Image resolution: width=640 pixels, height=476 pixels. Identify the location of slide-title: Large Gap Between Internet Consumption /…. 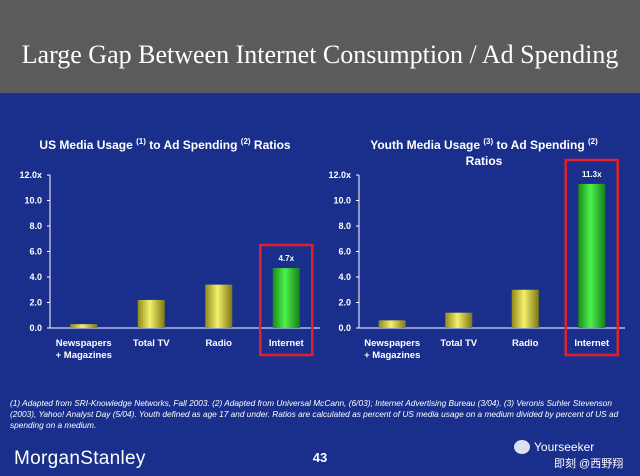
(320, 54).